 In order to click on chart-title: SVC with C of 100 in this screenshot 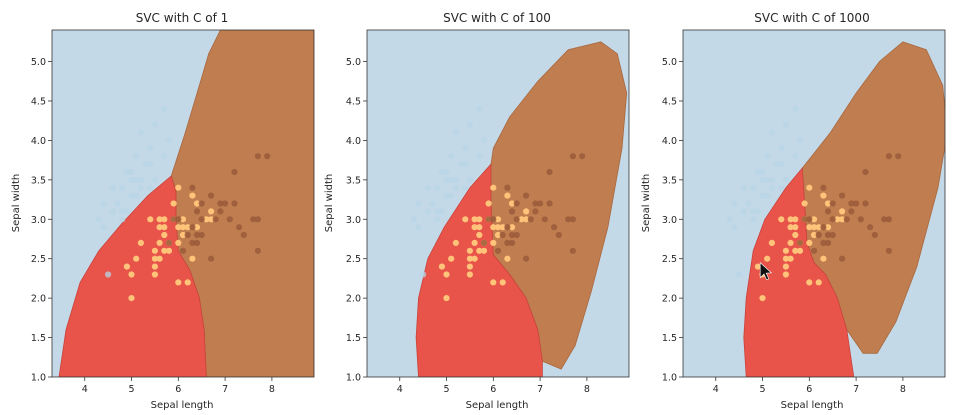, I will do `click(497, 18)`.